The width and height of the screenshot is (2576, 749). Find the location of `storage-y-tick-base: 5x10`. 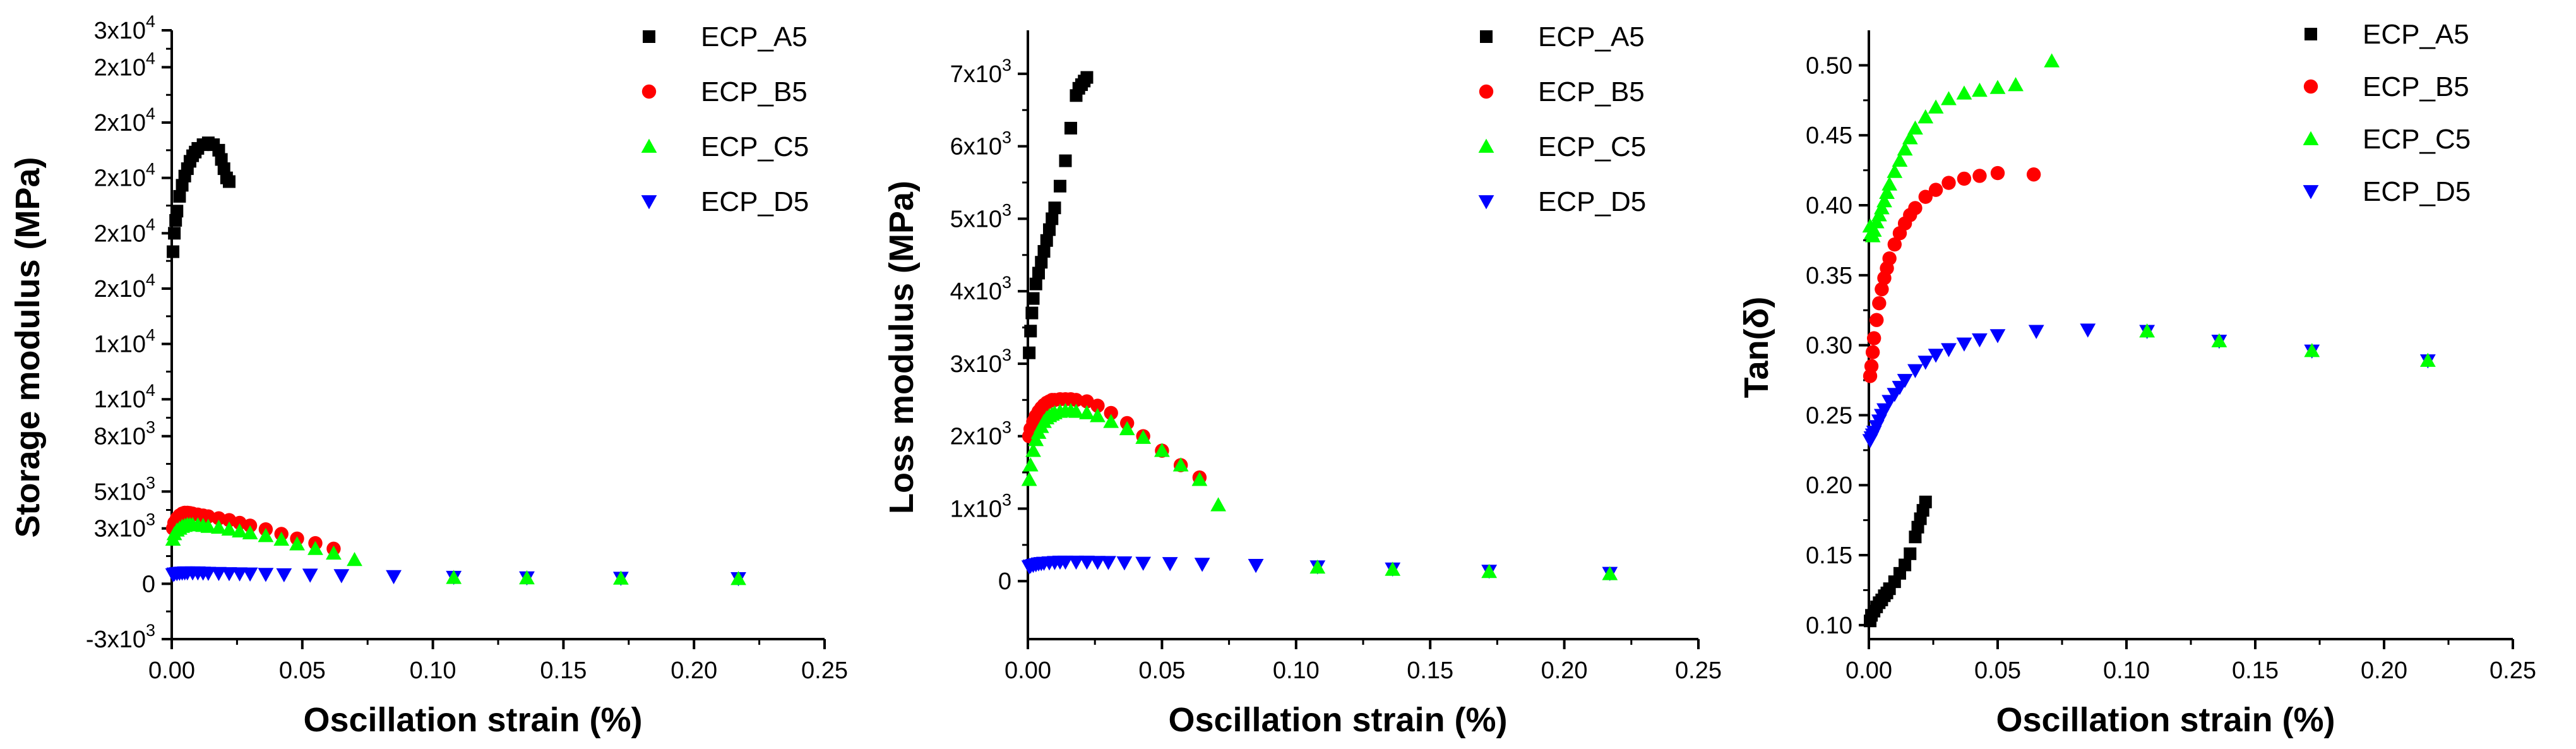

storage-y-tick-base: 5x10 is located at coordinates (120, 492).